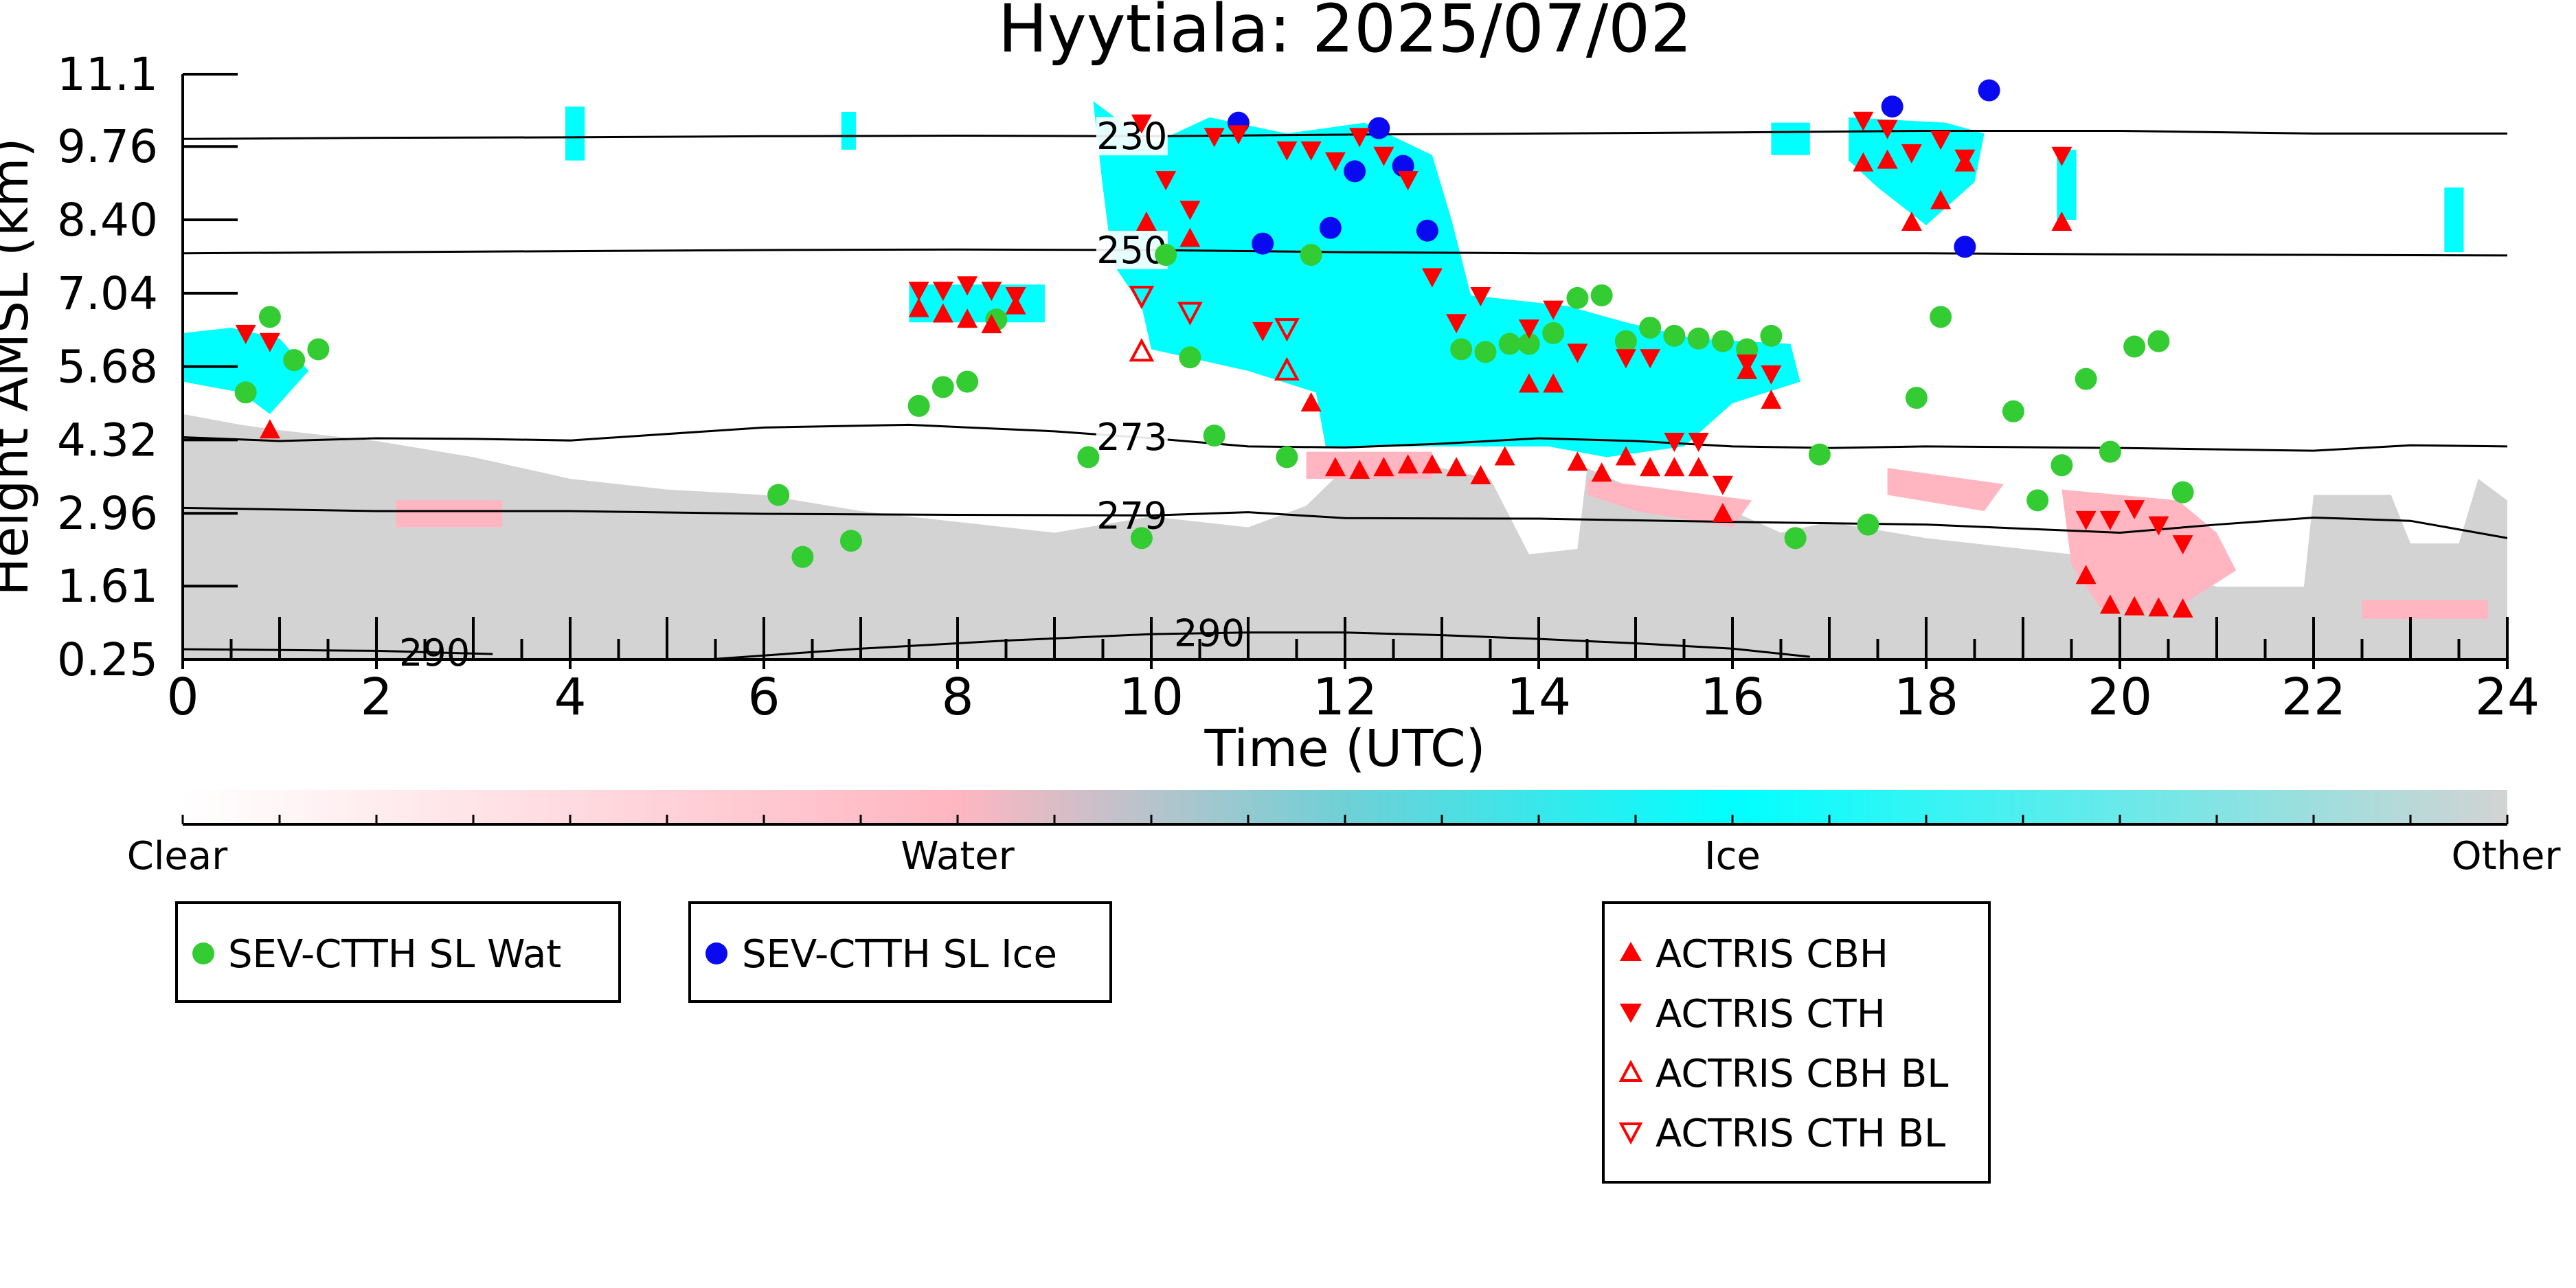 This screenshot has height=1288, width=2576. I want to click on x-ticks: 0 2 4 6 8 10 12 14 16 18 20 22 24, so click(1353, 672).